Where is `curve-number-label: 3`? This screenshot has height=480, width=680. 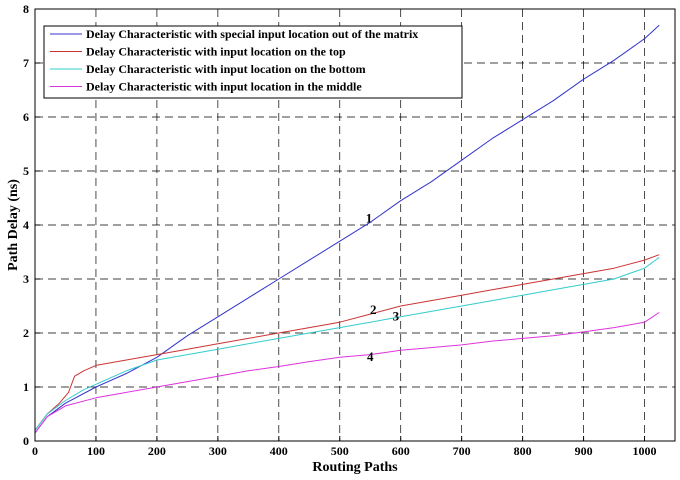
curve-number-label: 3 is located at coordinates (396, 316).